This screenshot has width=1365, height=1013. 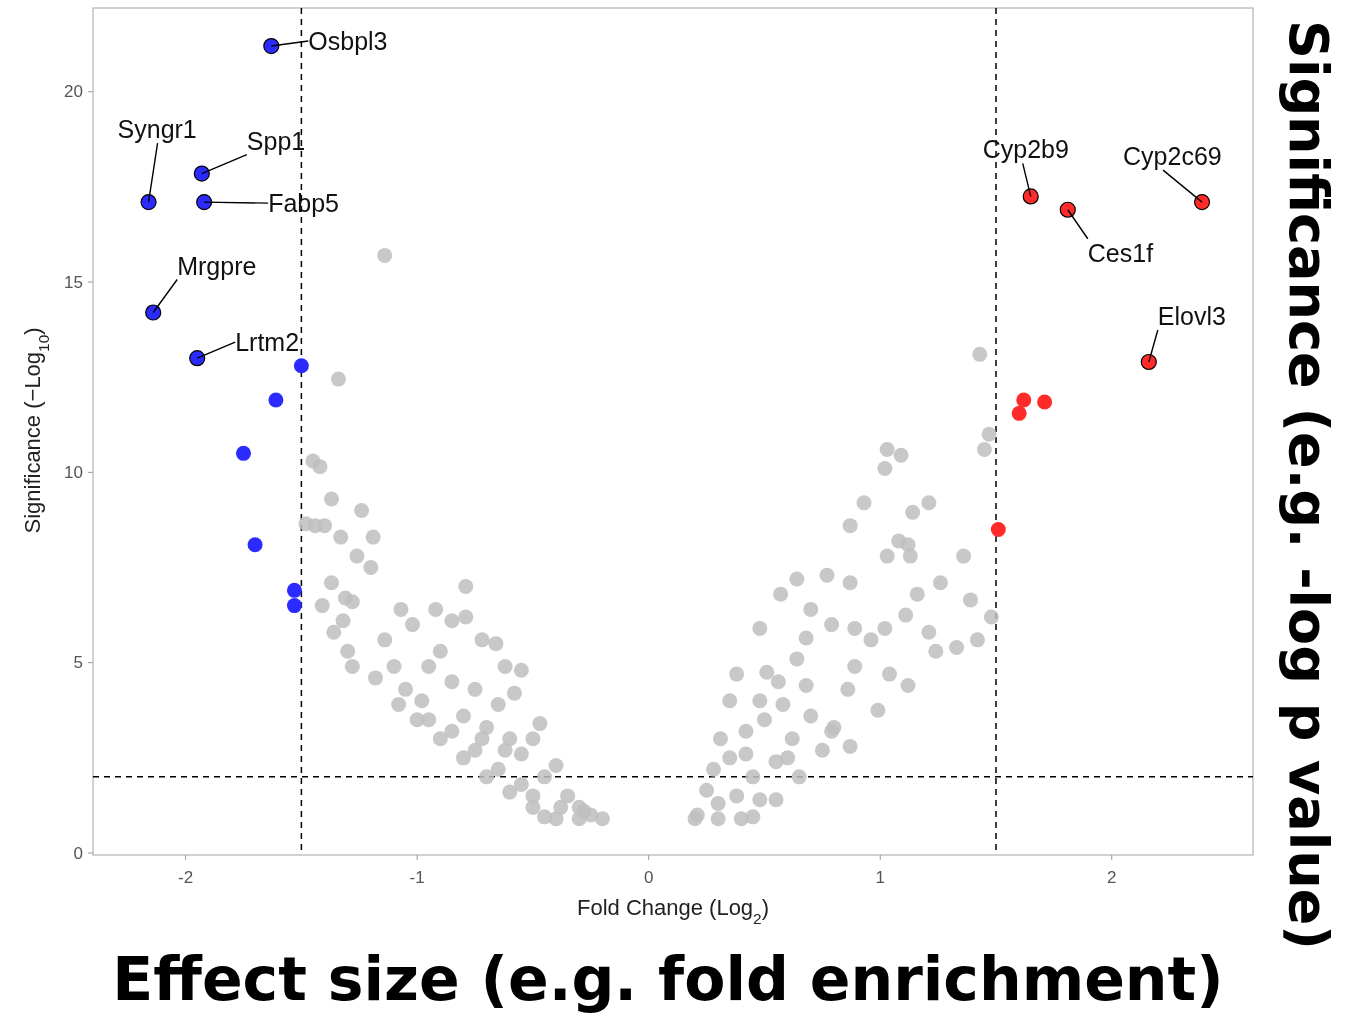 I want to click on x-tick-label: -1, so click(x=417, y=877).